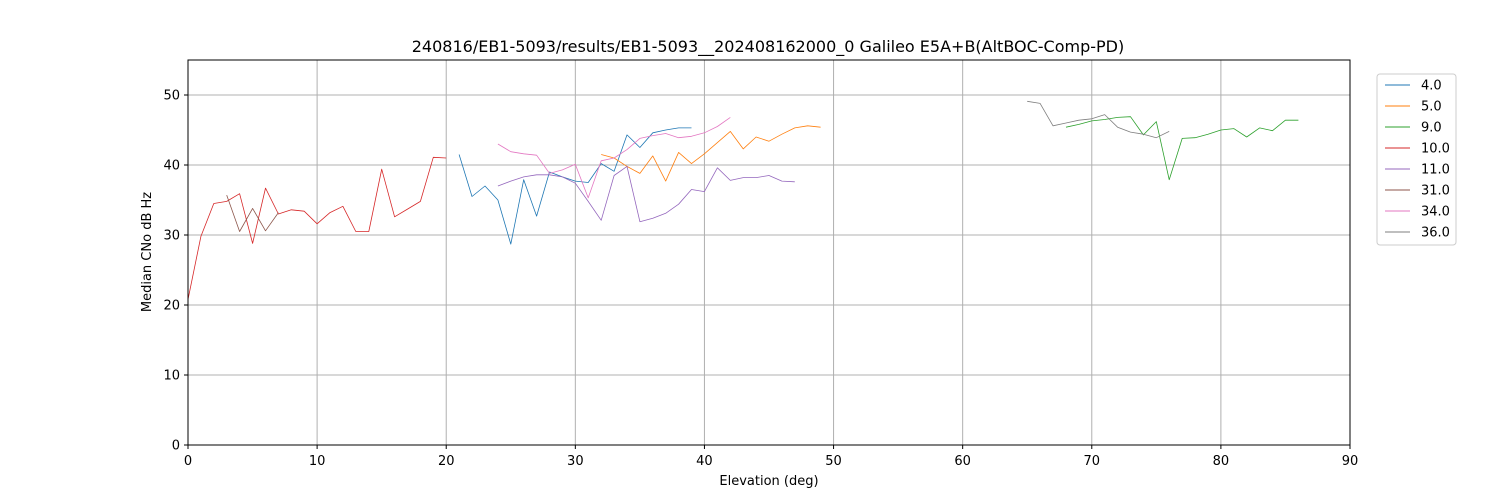 This screenshot has width=1500, height=500. I want to click on legend-label: 11.0, so click(1435, 170).